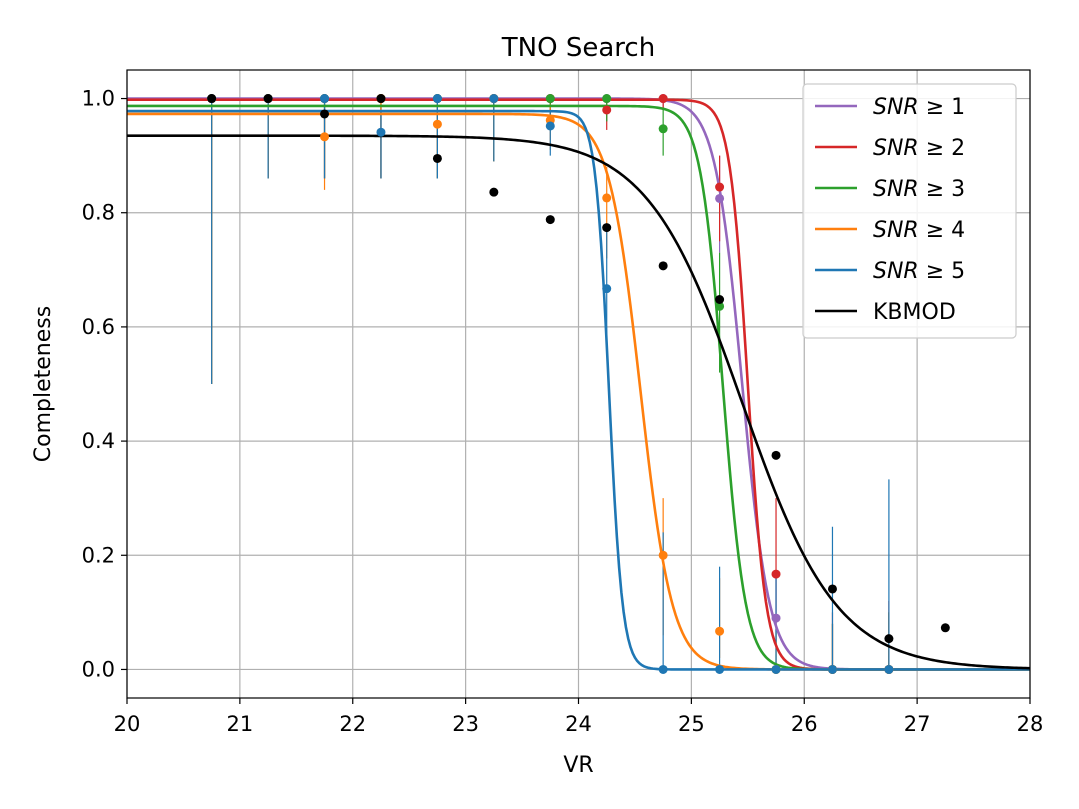  What do you see at coordinates (942, 107) in the screenshot?
I see `legend-label-suffix: ≥ 1` at bounding box center [942, 107].